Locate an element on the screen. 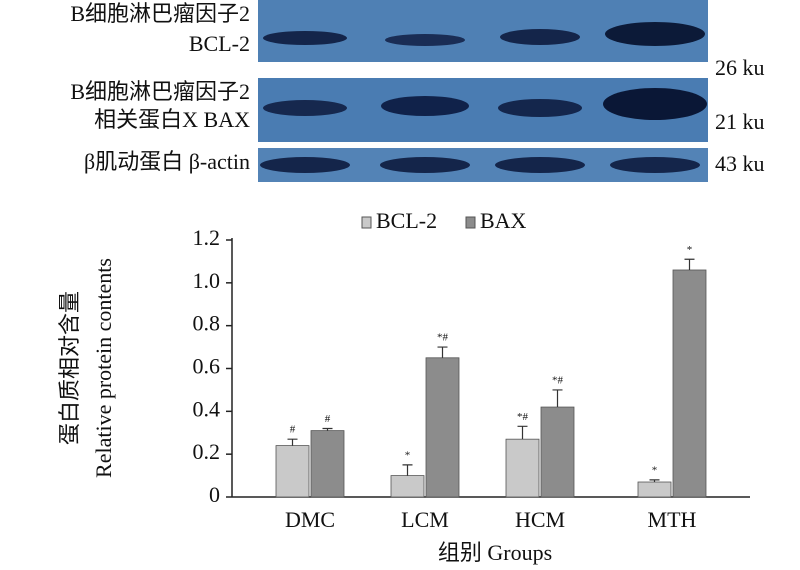  legend-label: BCL-2 is located at coordinates (406, 220).